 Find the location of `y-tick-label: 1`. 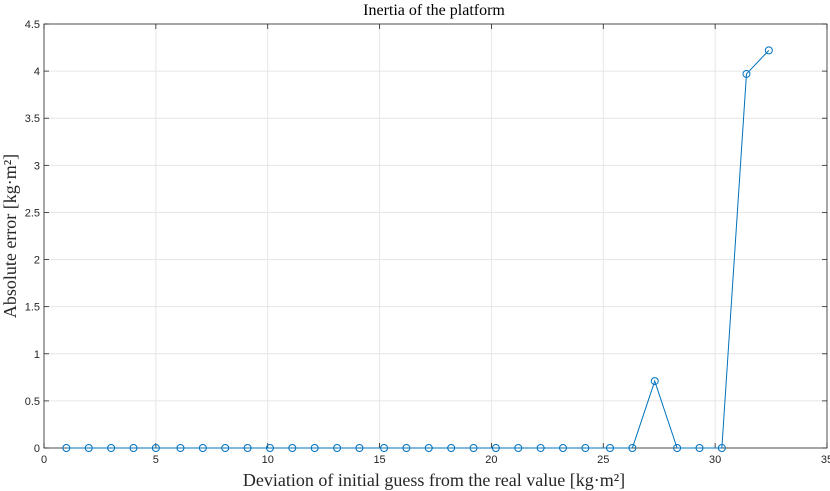

y-tick-label: 1 is located at coordinates (37, 355).